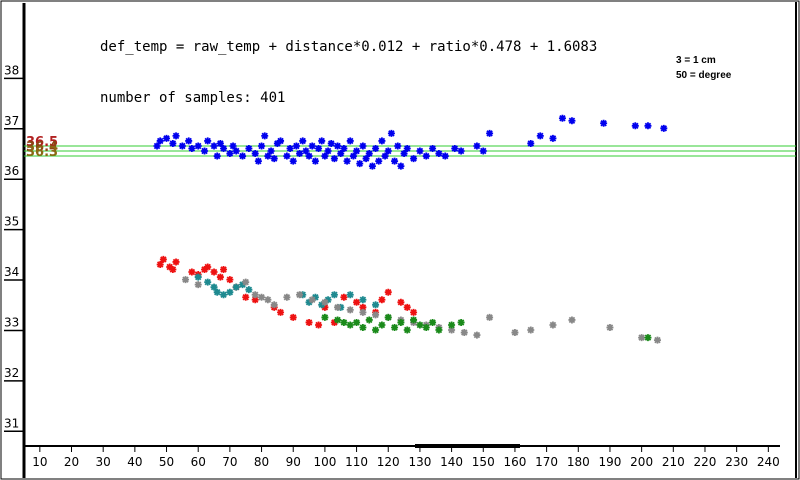 The width and height of the screenshot is (800, 480). What do you see at coordinates (39, 462) in the screenshot?
I see `x-tick-label: 10` at bounding box center [39, 462].